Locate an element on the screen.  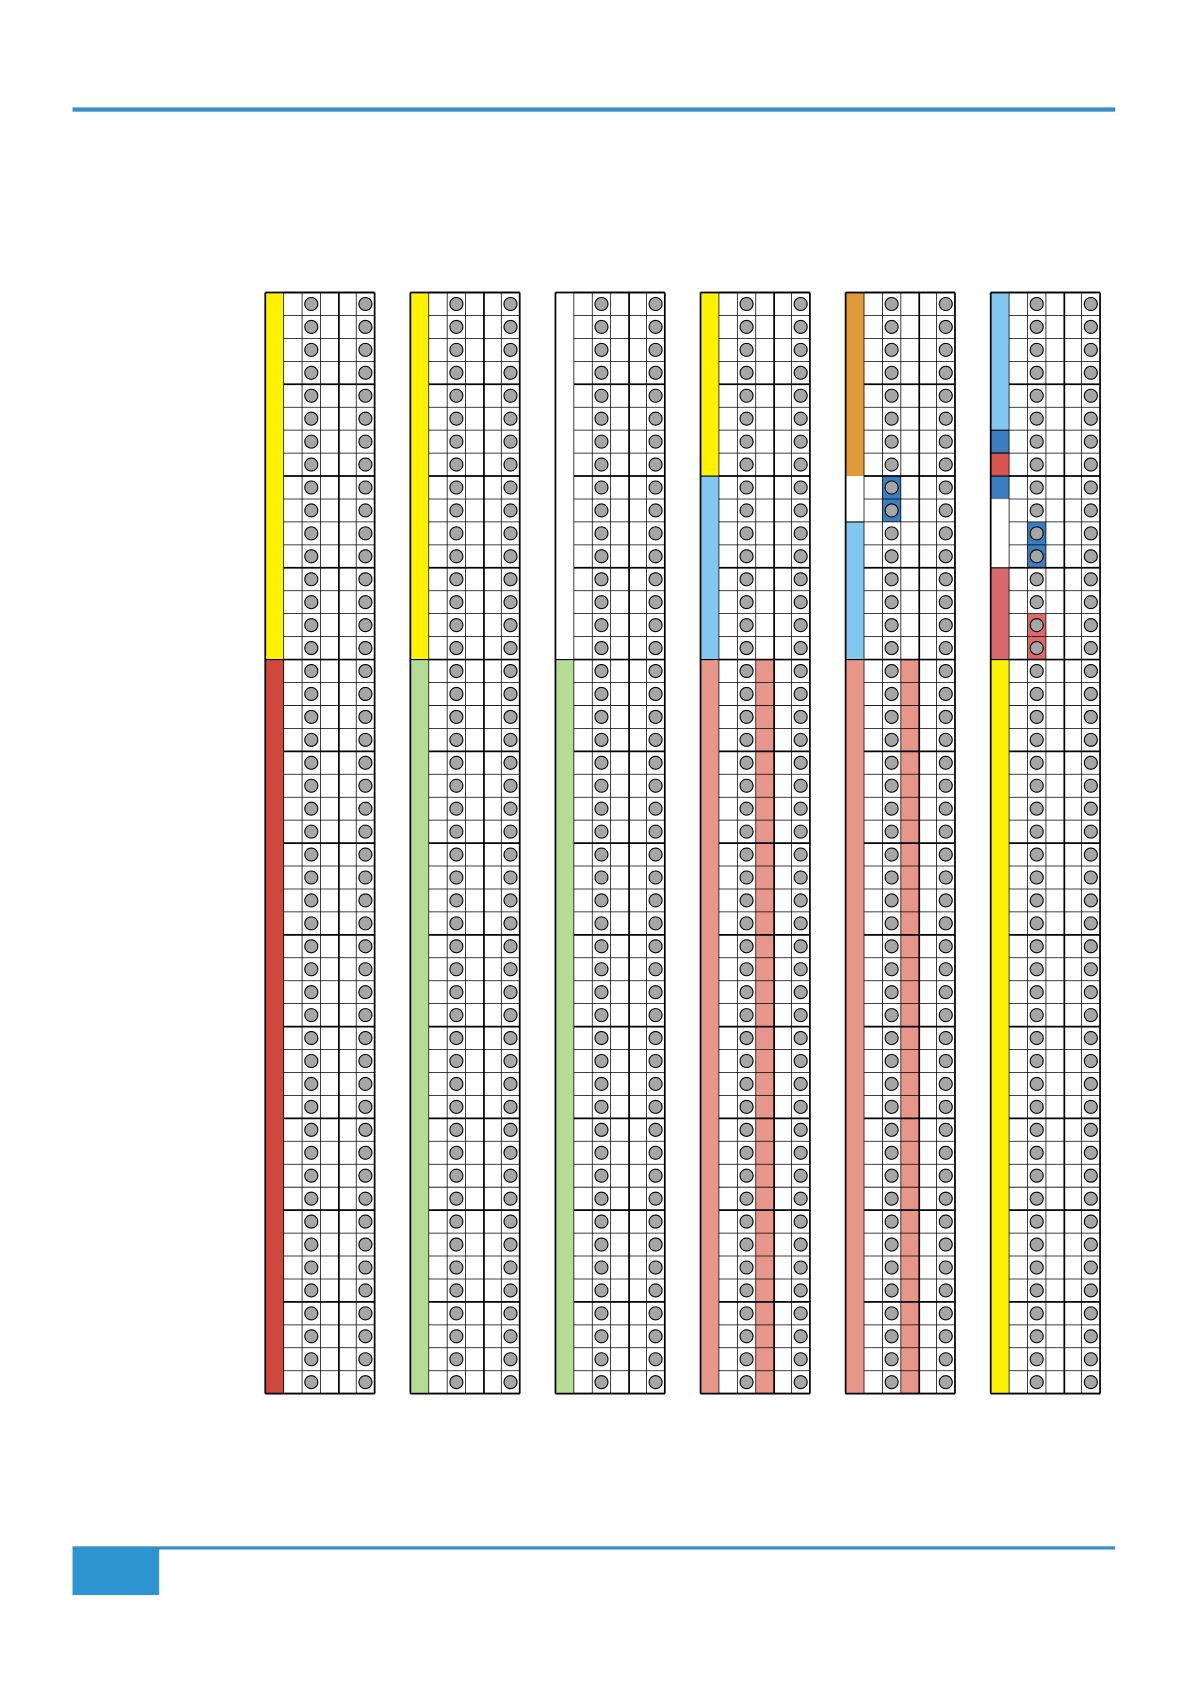
patch-panel is located at coordinates (610, 843).